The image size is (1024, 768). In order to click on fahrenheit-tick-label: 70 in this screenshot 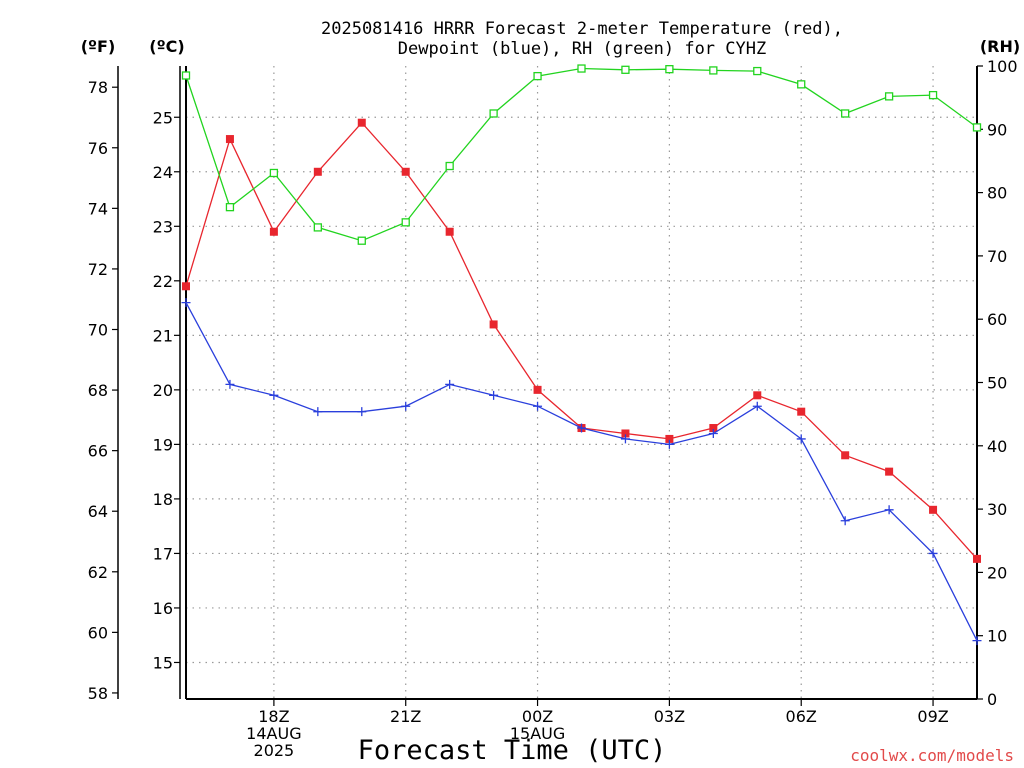, I will do `click(98, 329)`.